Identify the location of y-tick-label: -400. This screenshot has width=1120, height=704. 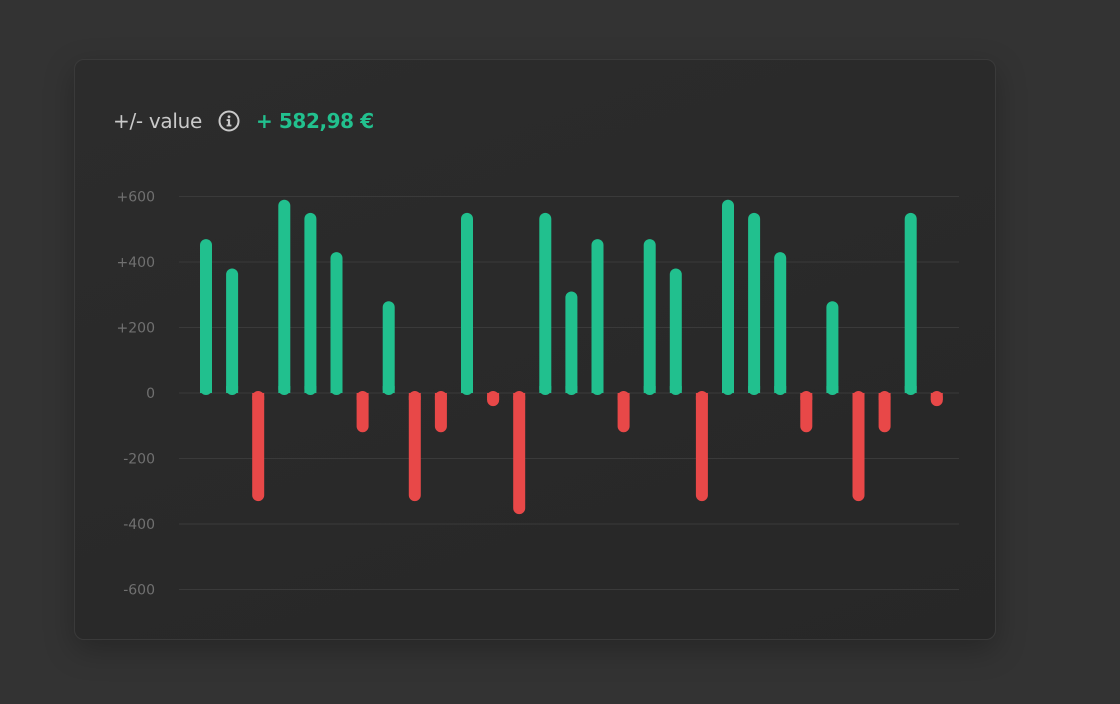
(139, 525).